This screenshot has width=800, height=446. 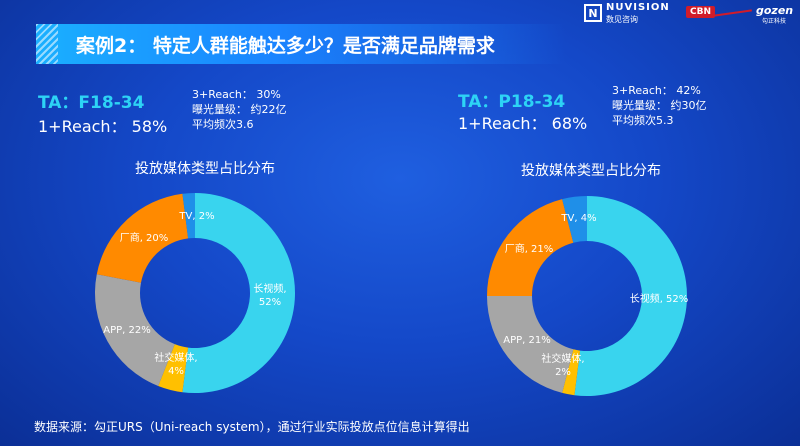 I want to click on gozen-logo: gozen, so click(x=775, y=10).